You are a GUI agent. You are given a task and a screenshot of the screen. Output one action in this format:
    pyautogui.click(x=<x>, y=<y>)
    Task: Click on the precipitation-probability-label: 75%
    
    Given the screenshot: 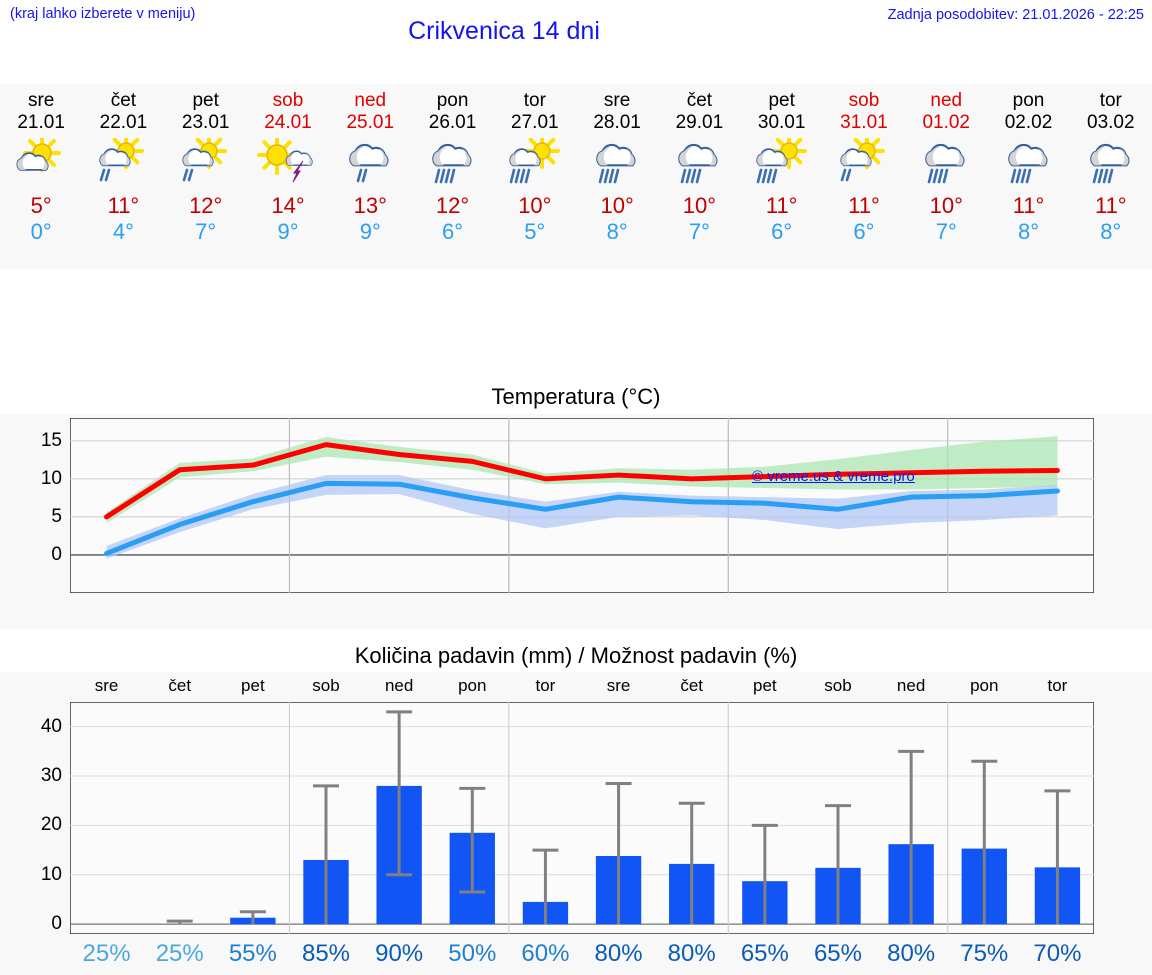 What is the action you would take?
    pyautogui.click(x=984, y=953)
    